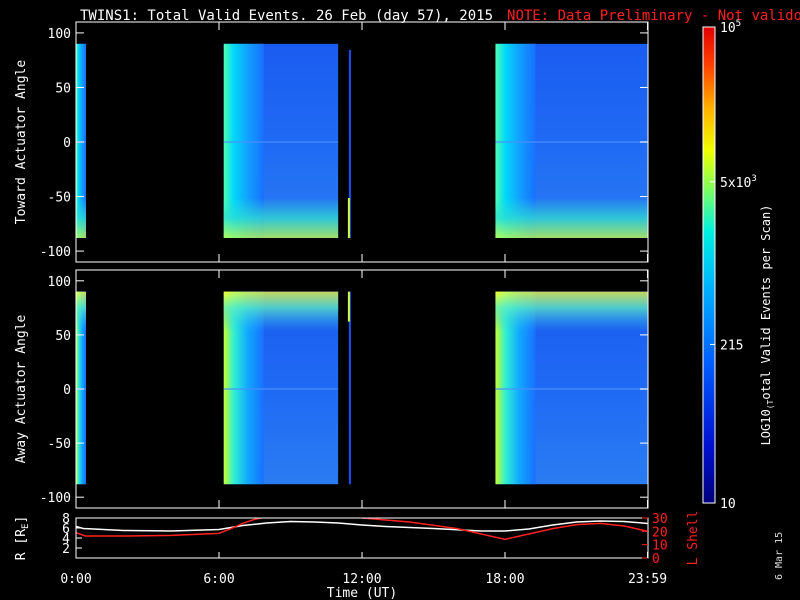  What do you see at coordinates (731, 345) in the screenshot?
I see `colorbar-tick-label: 215` at bounding box center [731, 345].